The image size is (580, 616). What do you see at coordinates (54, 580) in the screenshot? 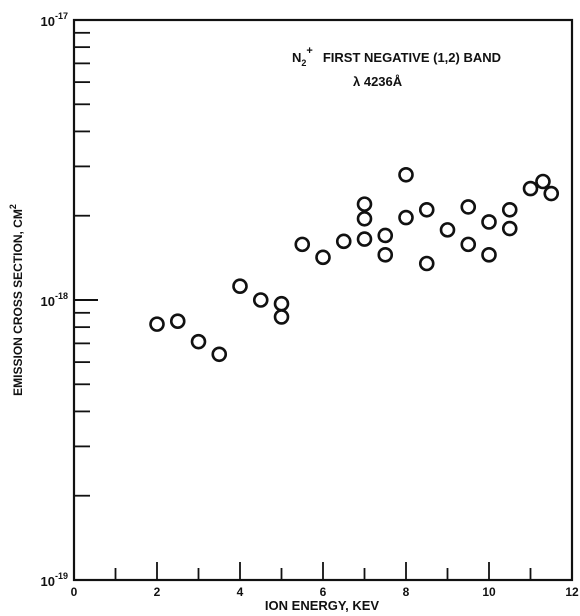
I see `y-tick-label: 10-19` at bounding box center [54, 580].